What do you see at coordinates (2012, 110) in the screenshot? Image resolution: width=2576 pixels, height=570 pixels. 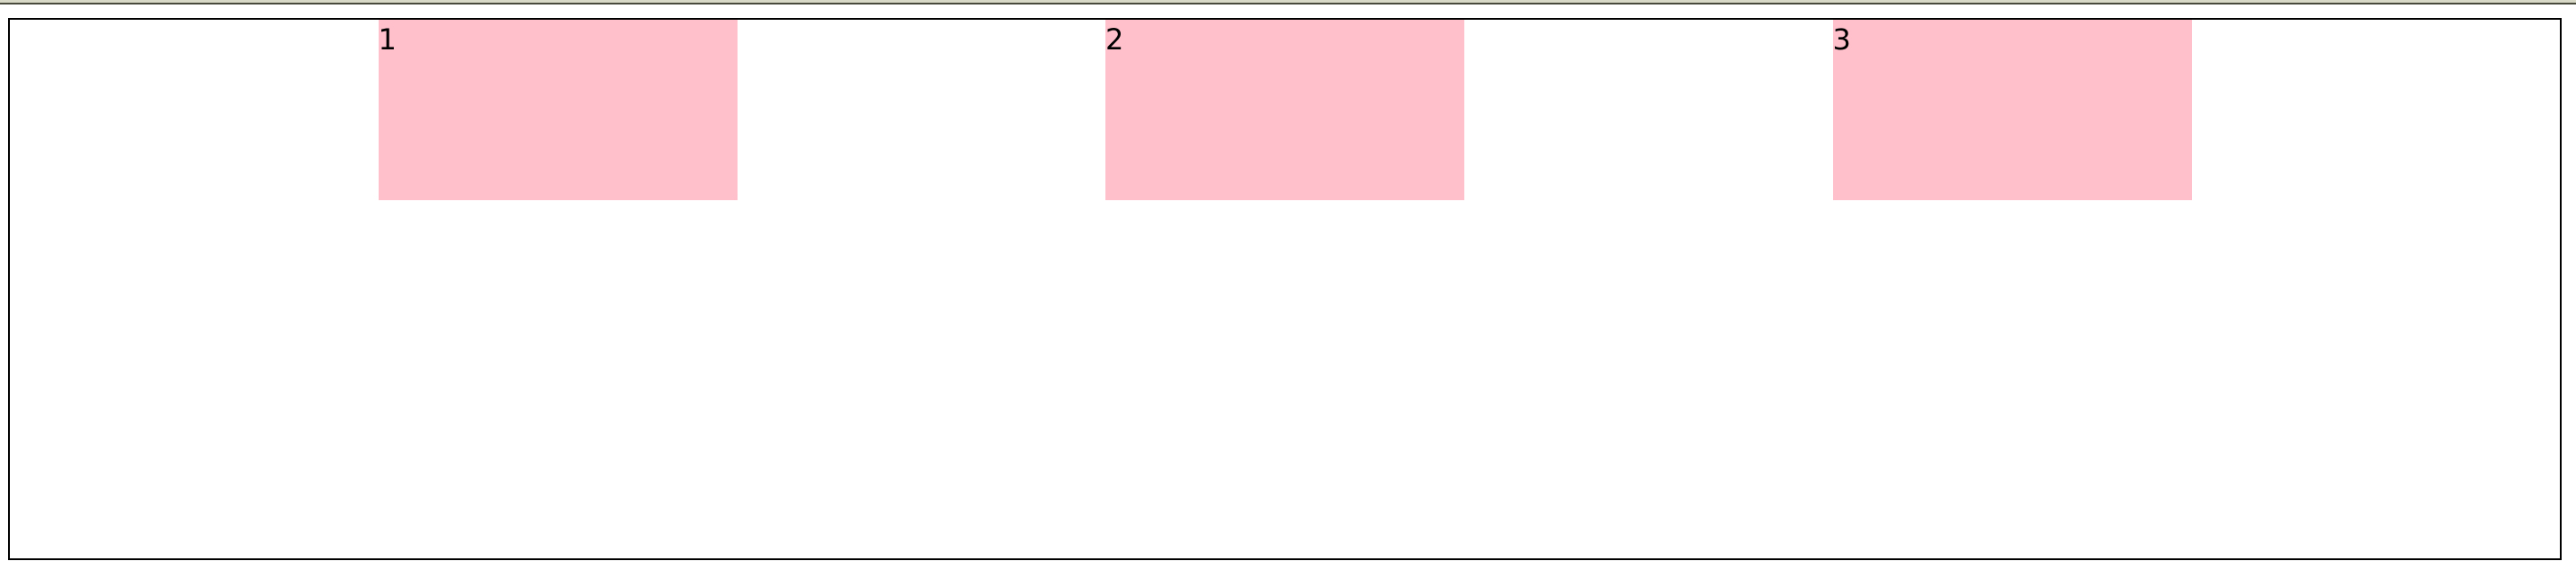 I see `flex-item-3: 3` at bounding box center [2012, 110].